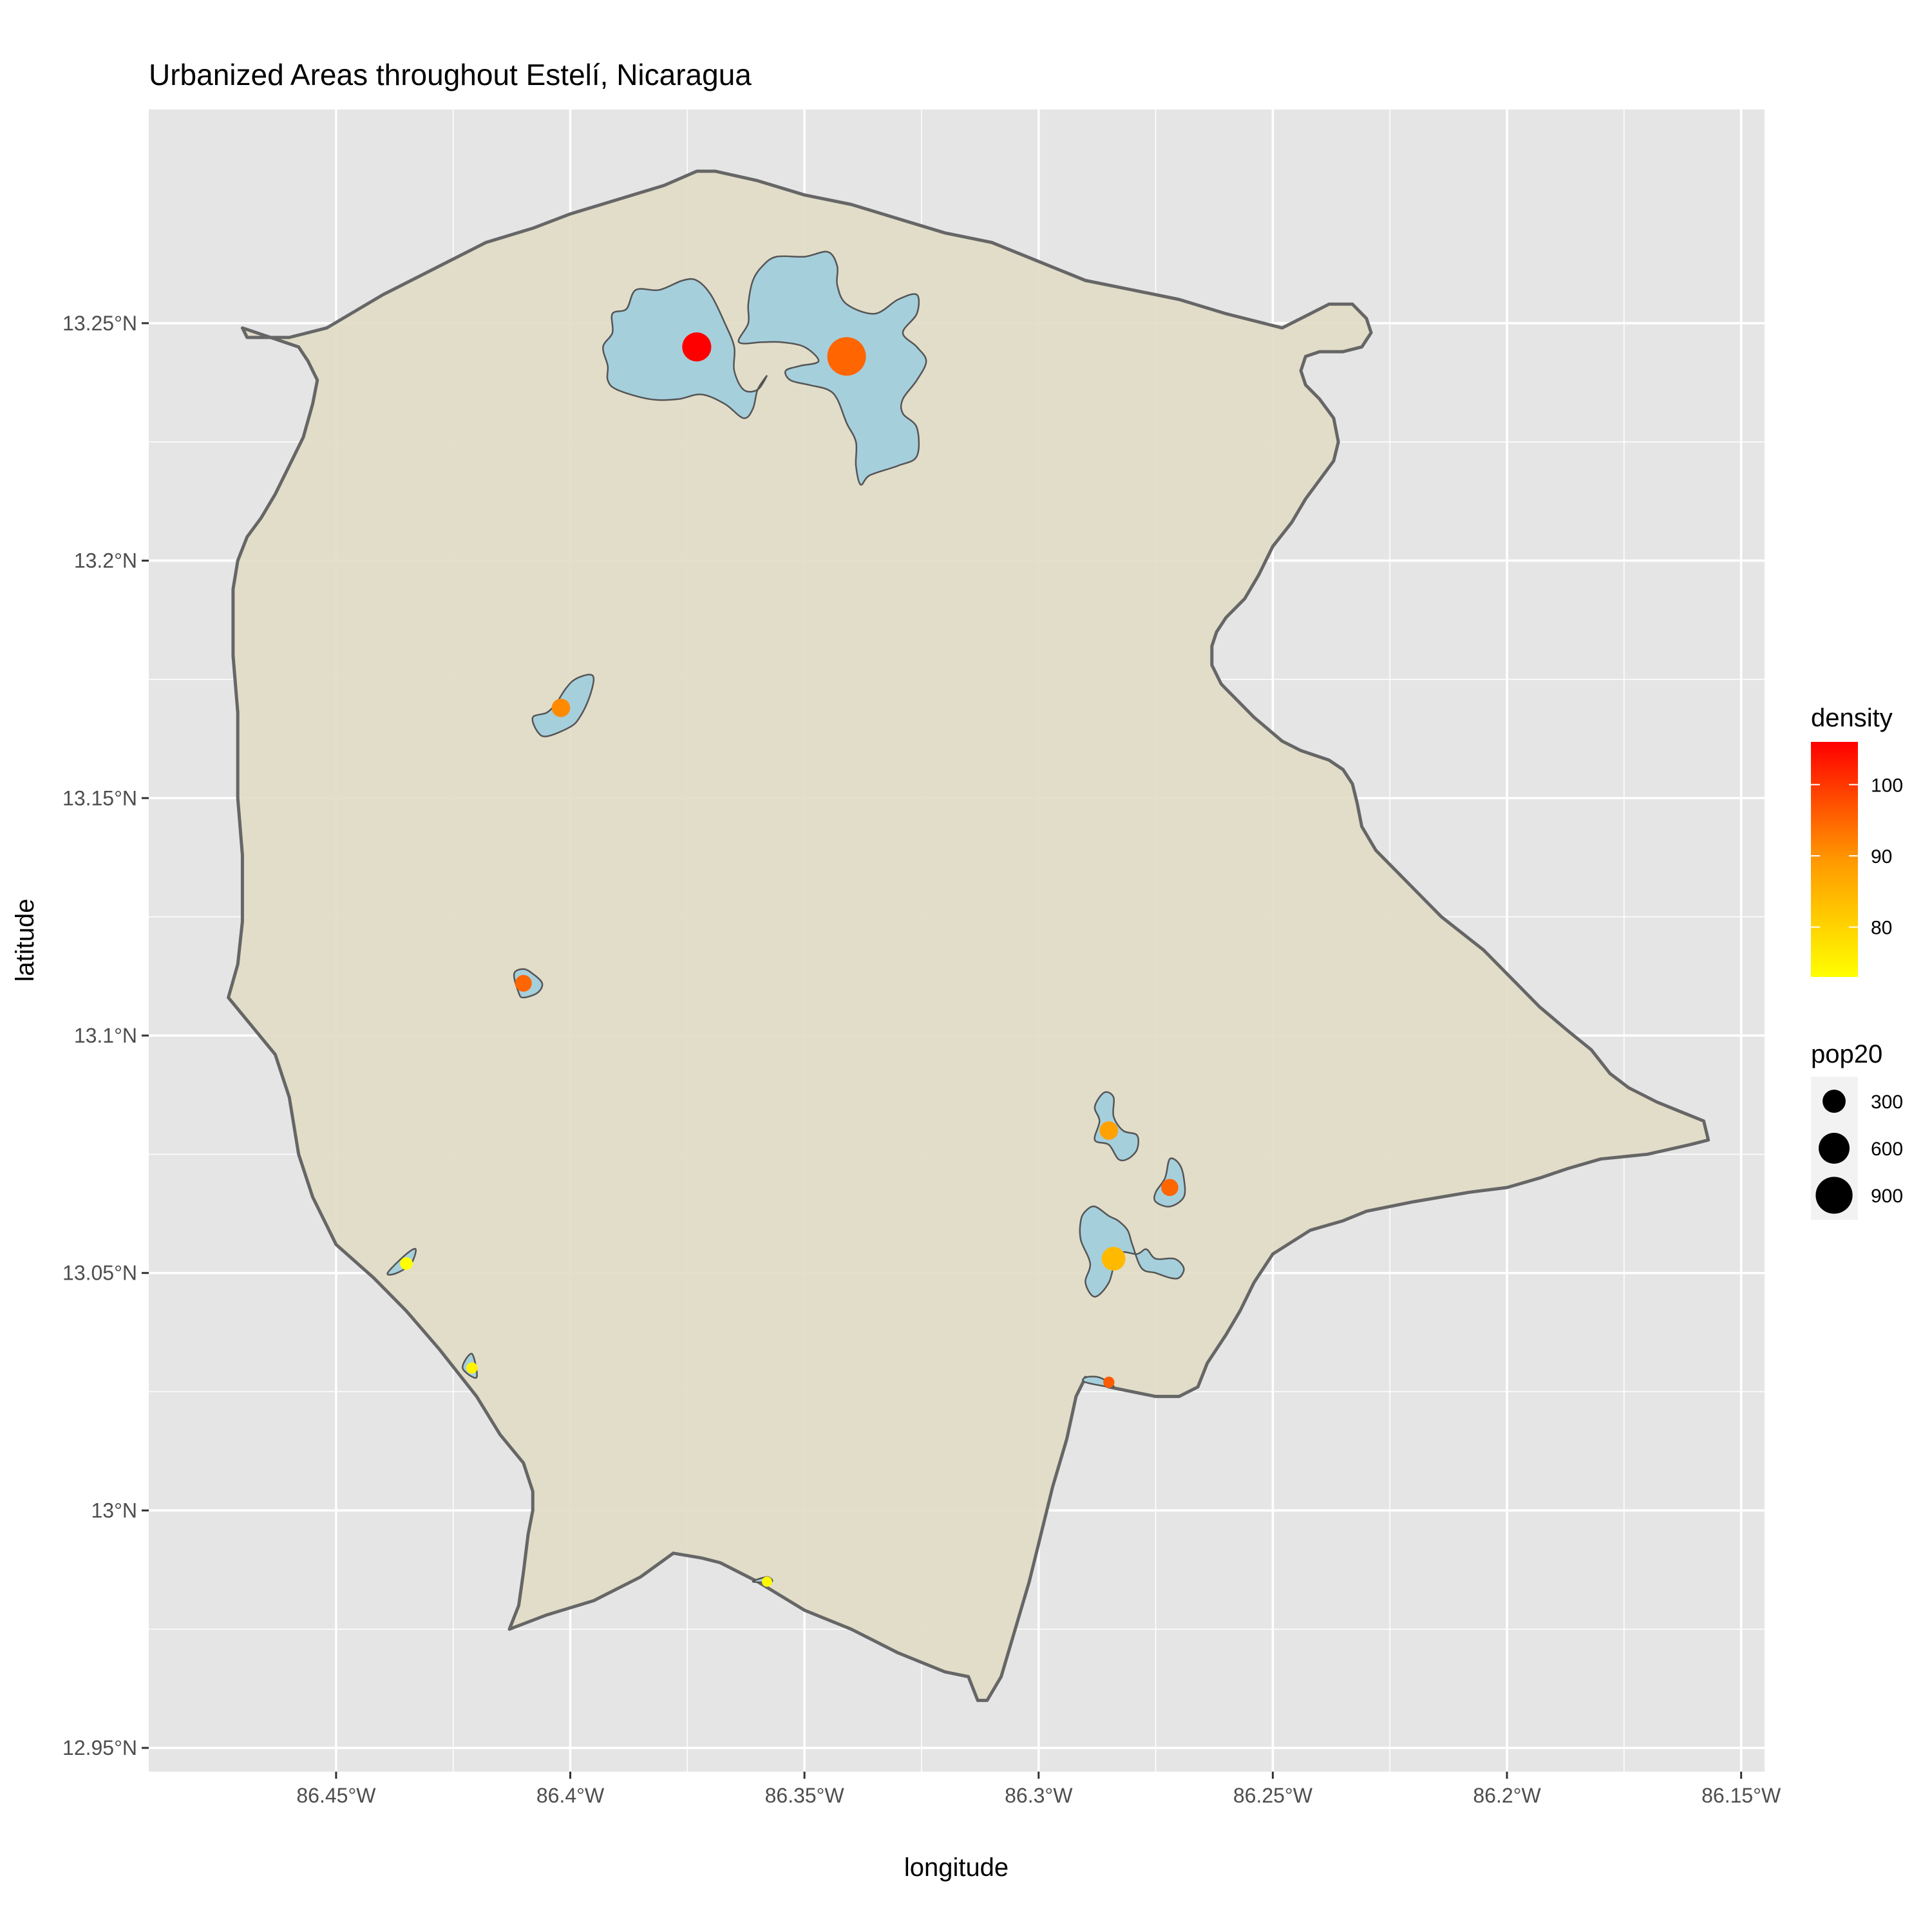 This screenshot has height=1932, width=1932. What do you see at coordinates (1882, 856) in the screenshot?
I see `density-tick-label: 90` at bounding box center [1882, 856].